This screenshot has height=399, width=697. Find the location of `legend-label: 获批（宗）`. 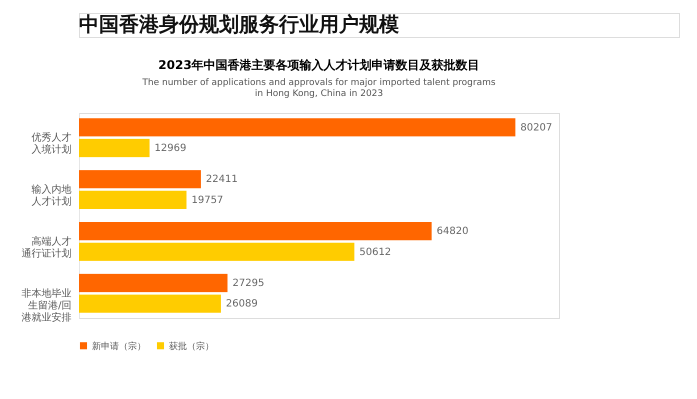

legend-label: 获批（宗） is located at coordinates (191, 346).